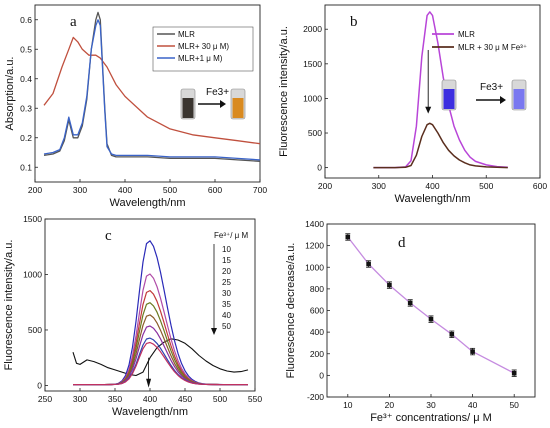 This screenshot has width=550, height=428. I want to click on background-curve, so click(160, 357).